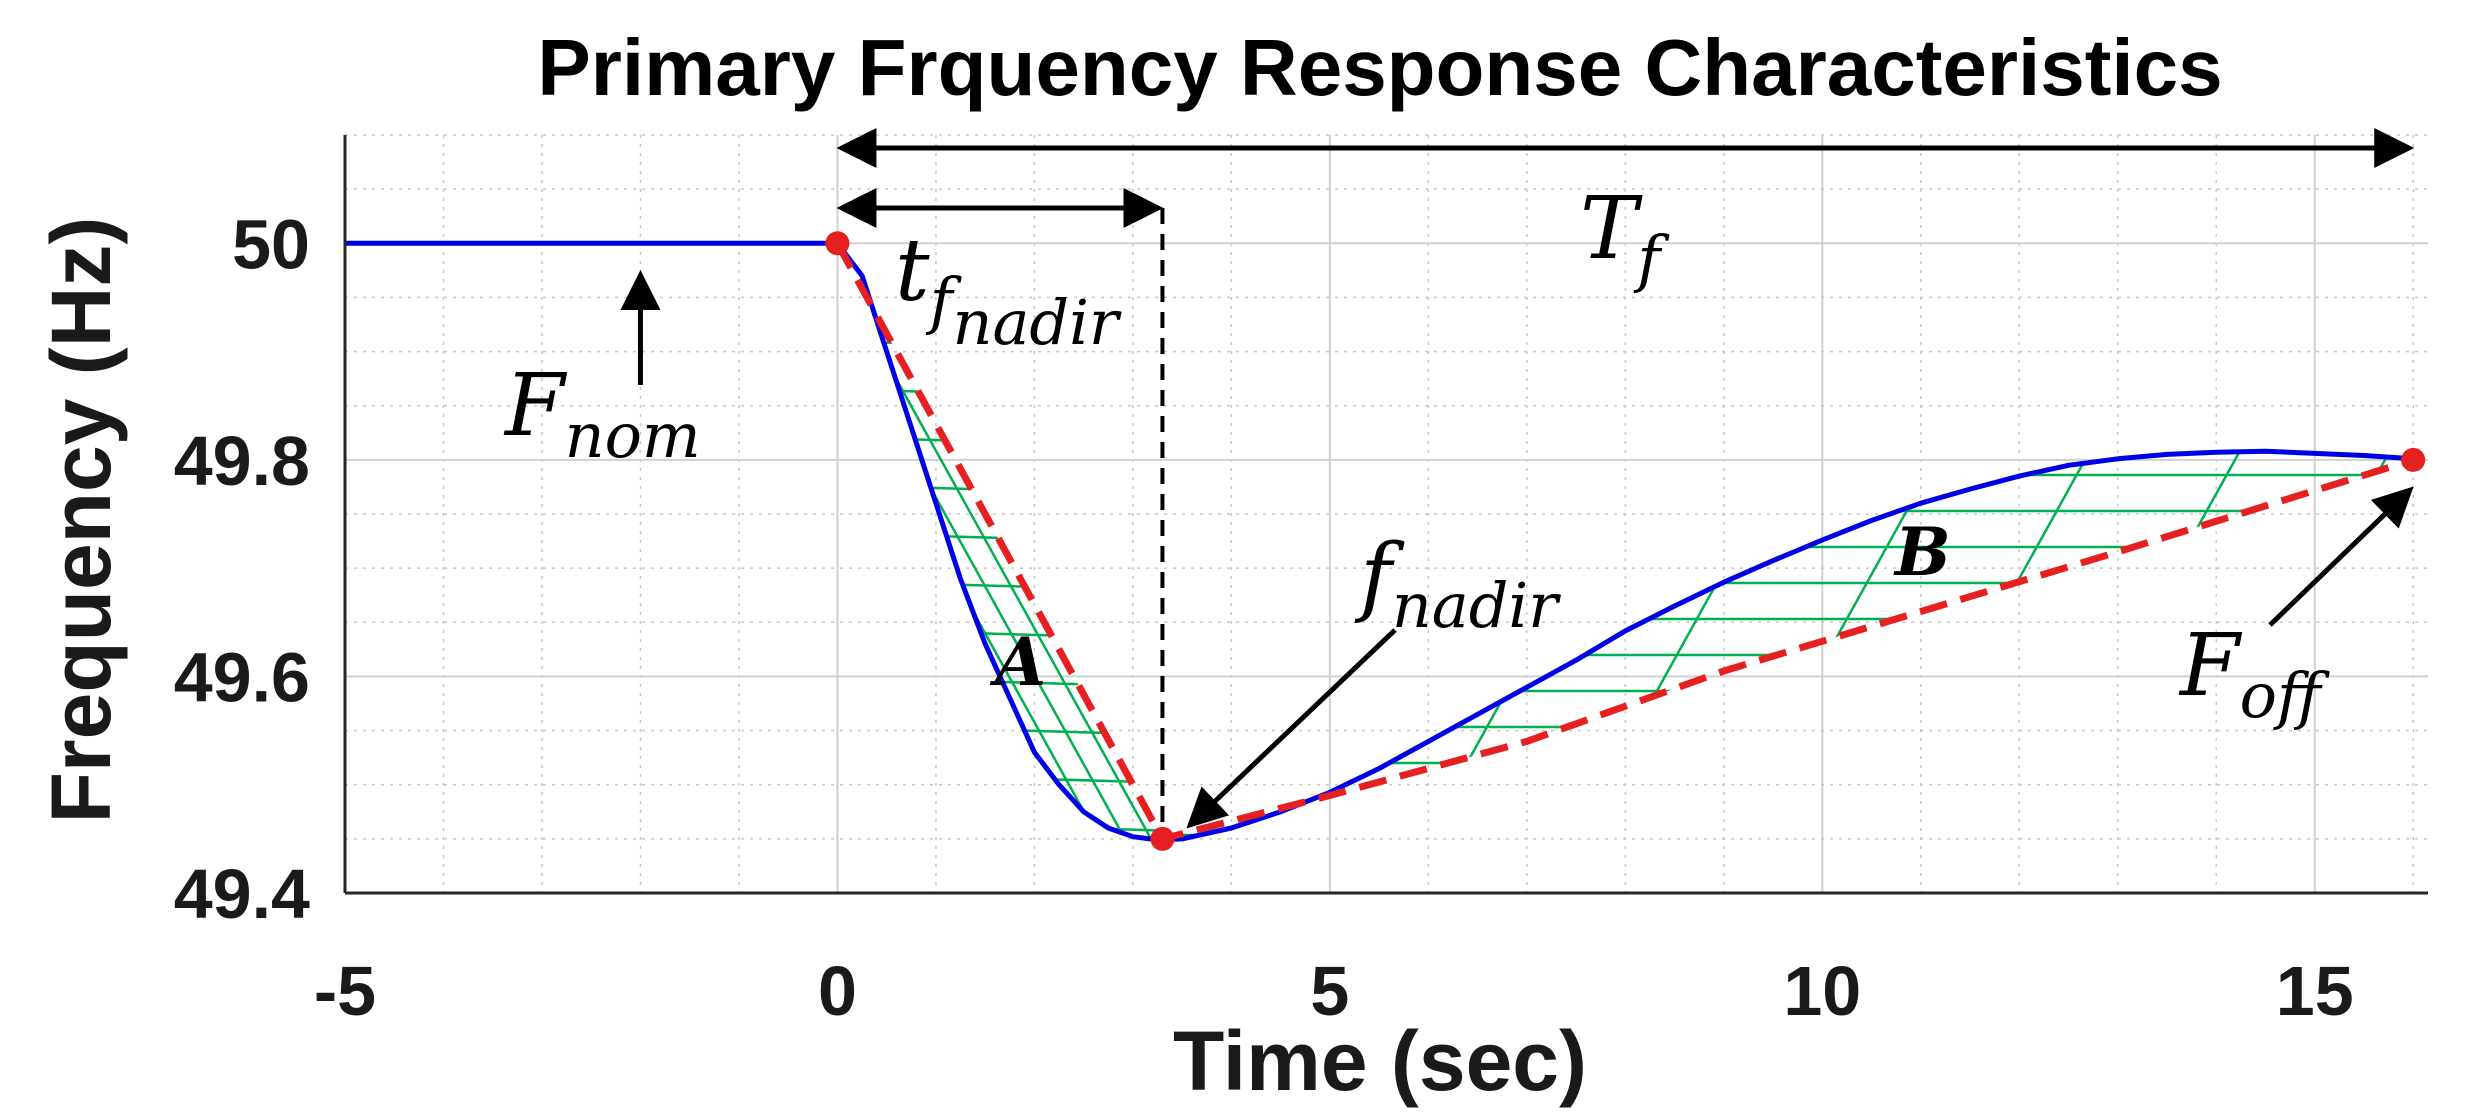  Describe the element at coordinates (1329, 991) in the screenshot. I see `x-tick-label: 5` at that location.